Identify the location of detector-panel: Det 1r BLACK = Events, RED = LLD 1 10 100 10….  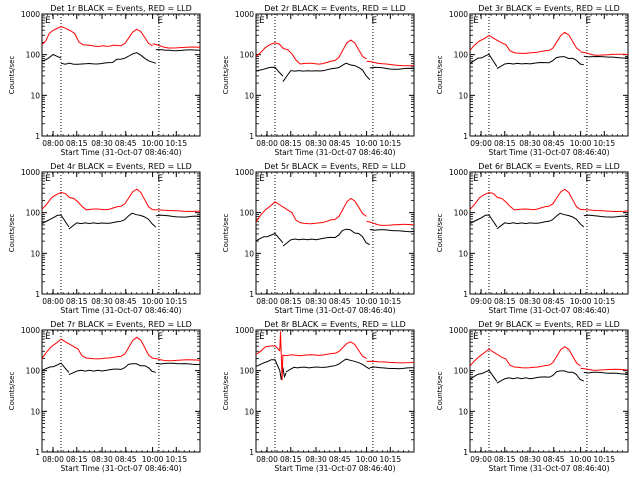
(104, 80).